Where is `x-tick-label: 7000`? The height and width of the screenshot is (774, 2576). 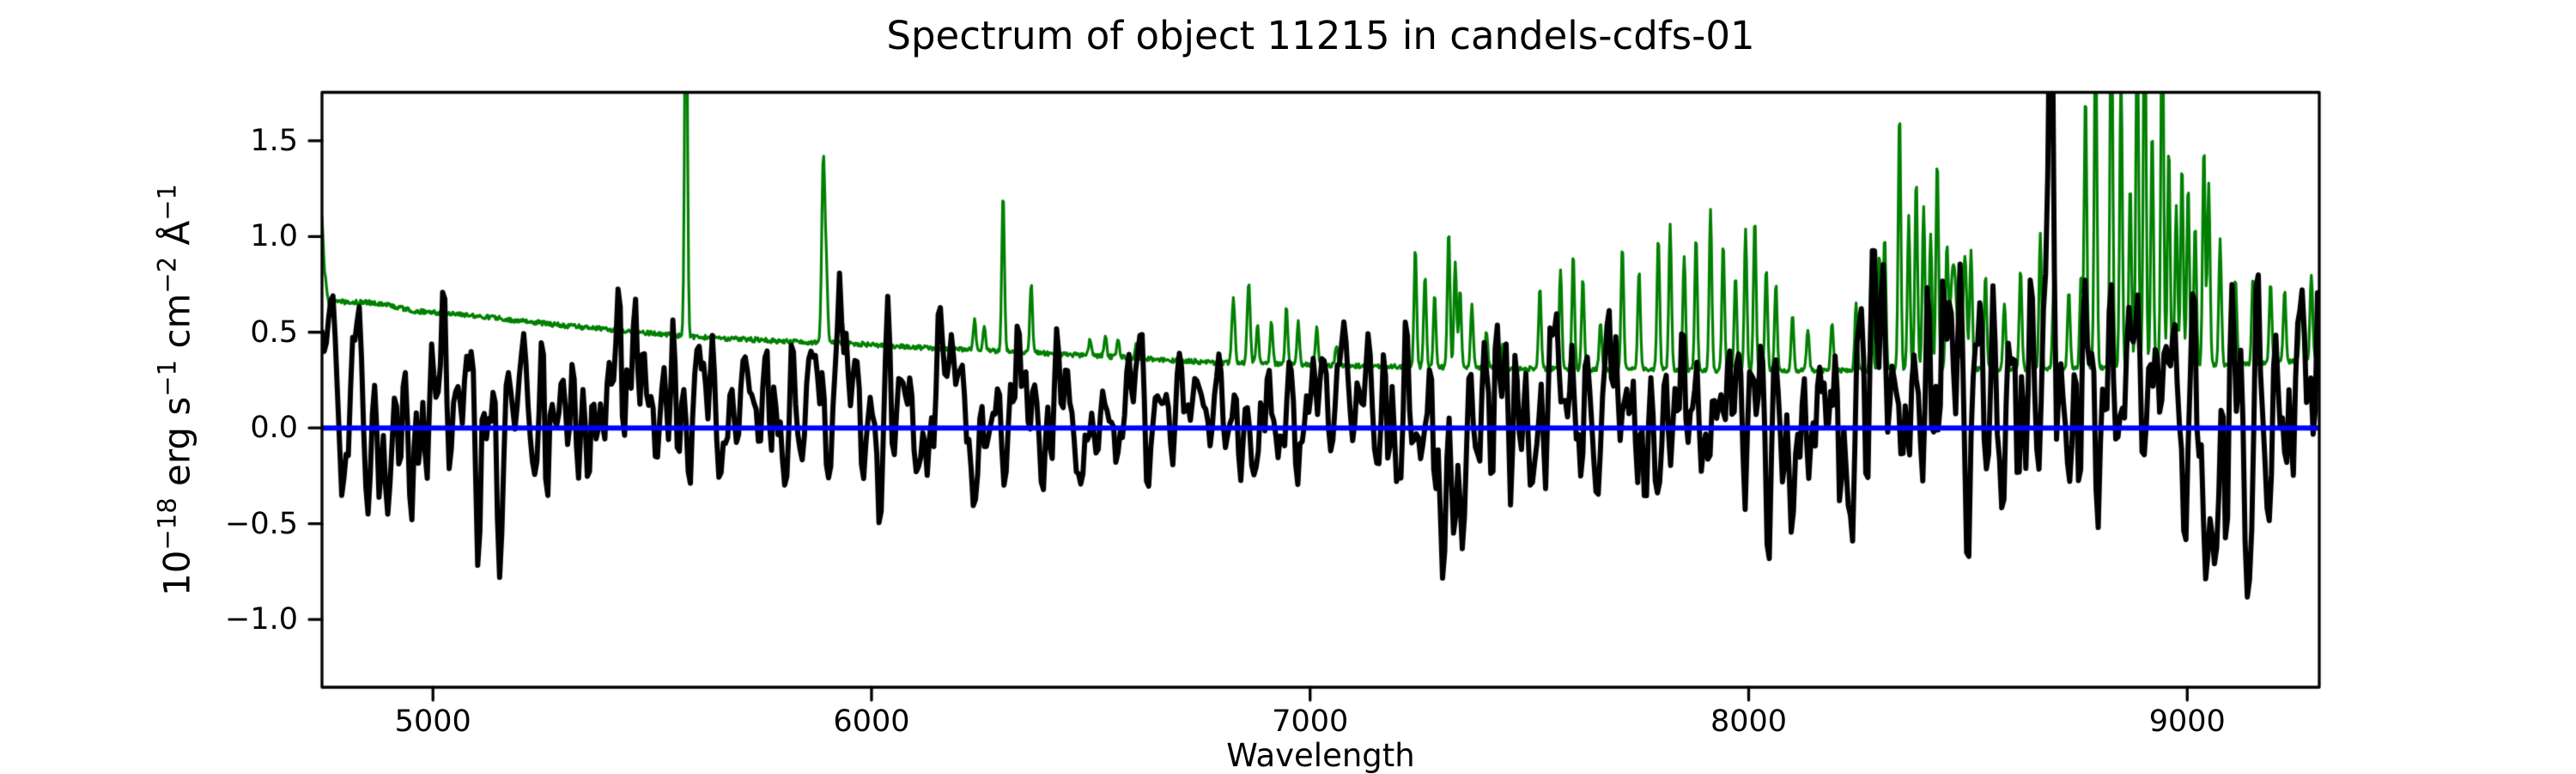
x-tick-label: 7000 is located at coordinates (1310, 721).